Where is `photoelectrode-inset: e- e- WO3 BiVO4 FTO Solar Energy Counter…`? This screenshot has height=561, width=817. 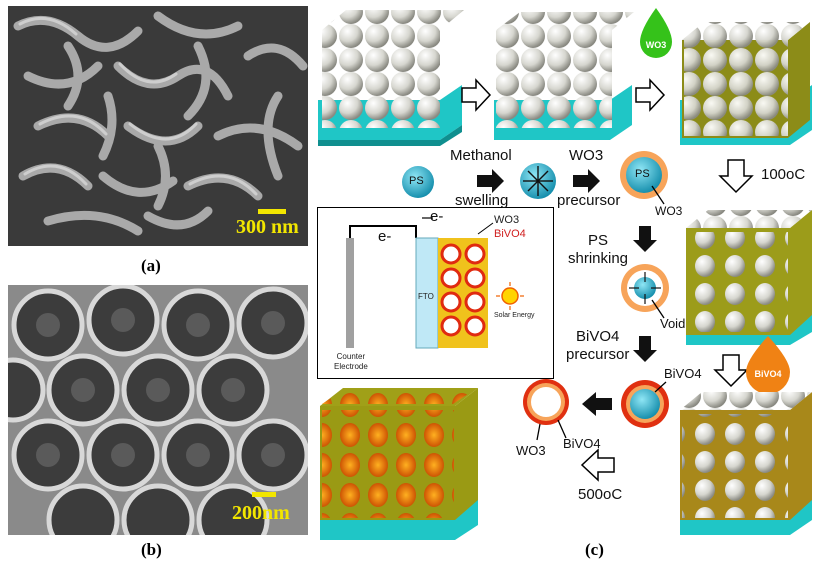 photoelectrode-inset: e- e- WO3 BiVO4 FTO Solar Energy Counter… is located at coordinates (435, 293).